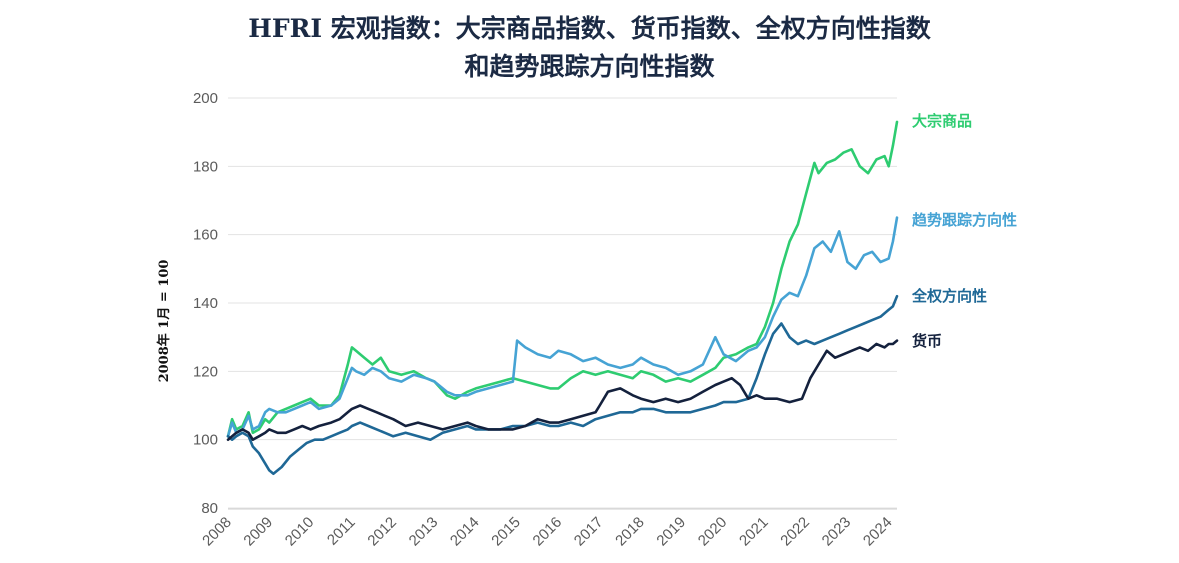  Describe the element at coordinates (217, 532) in the screenshot. I see `x-tick-label: 2008` at that location.